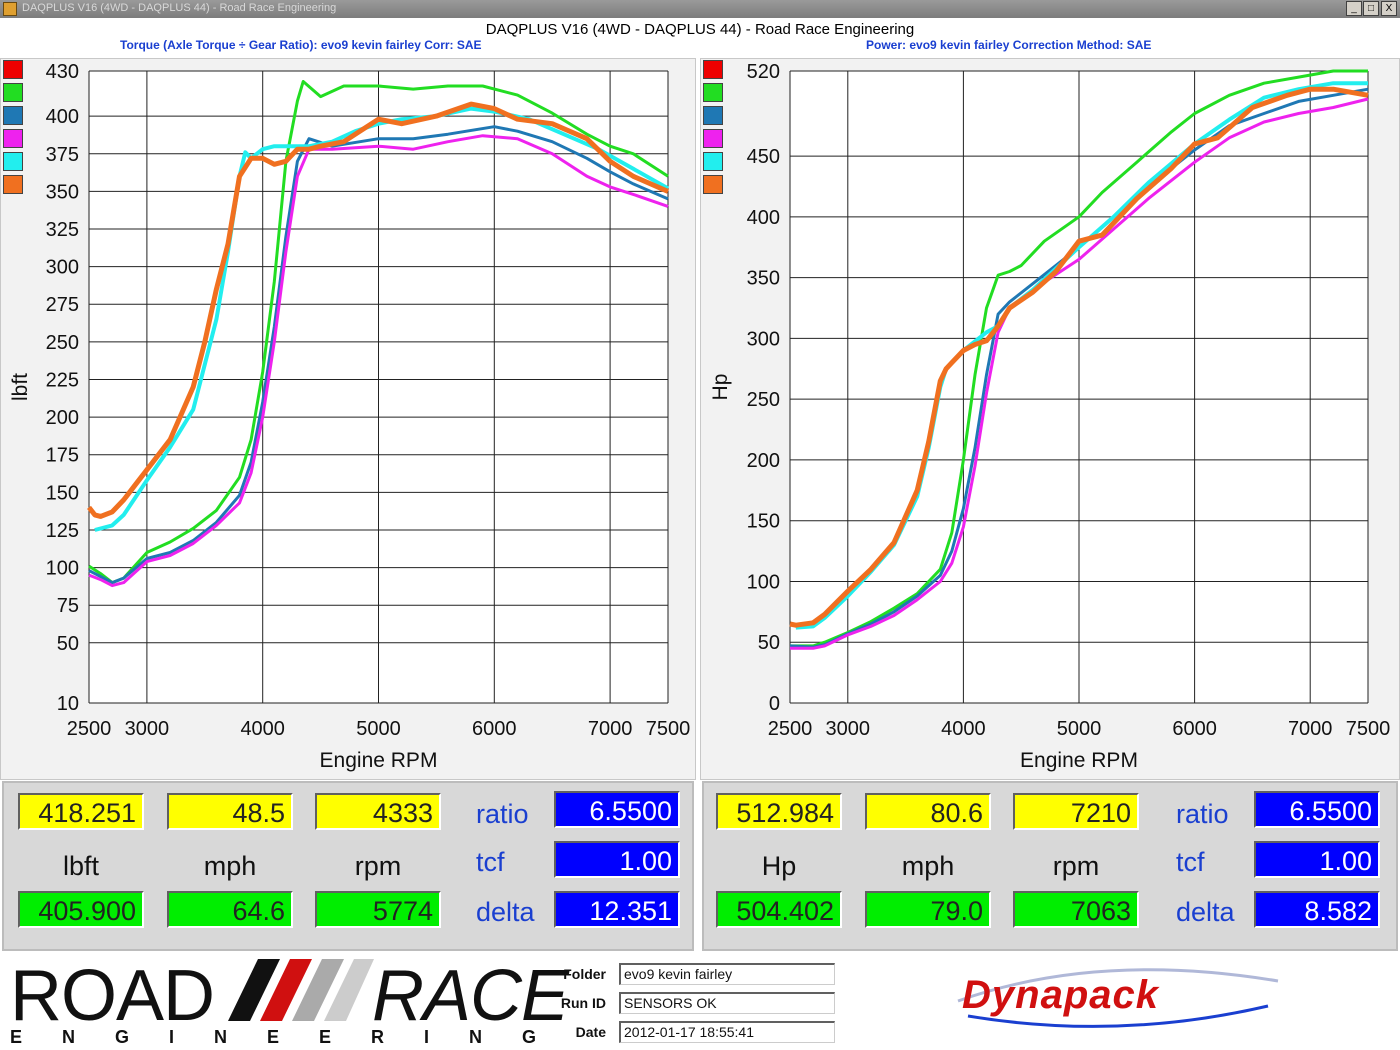  What do you see at coordinates (293, 1037) in the screenshot?
I see `logo-engineering-text: ENGINEERING` at bounding box center [293, 1037].